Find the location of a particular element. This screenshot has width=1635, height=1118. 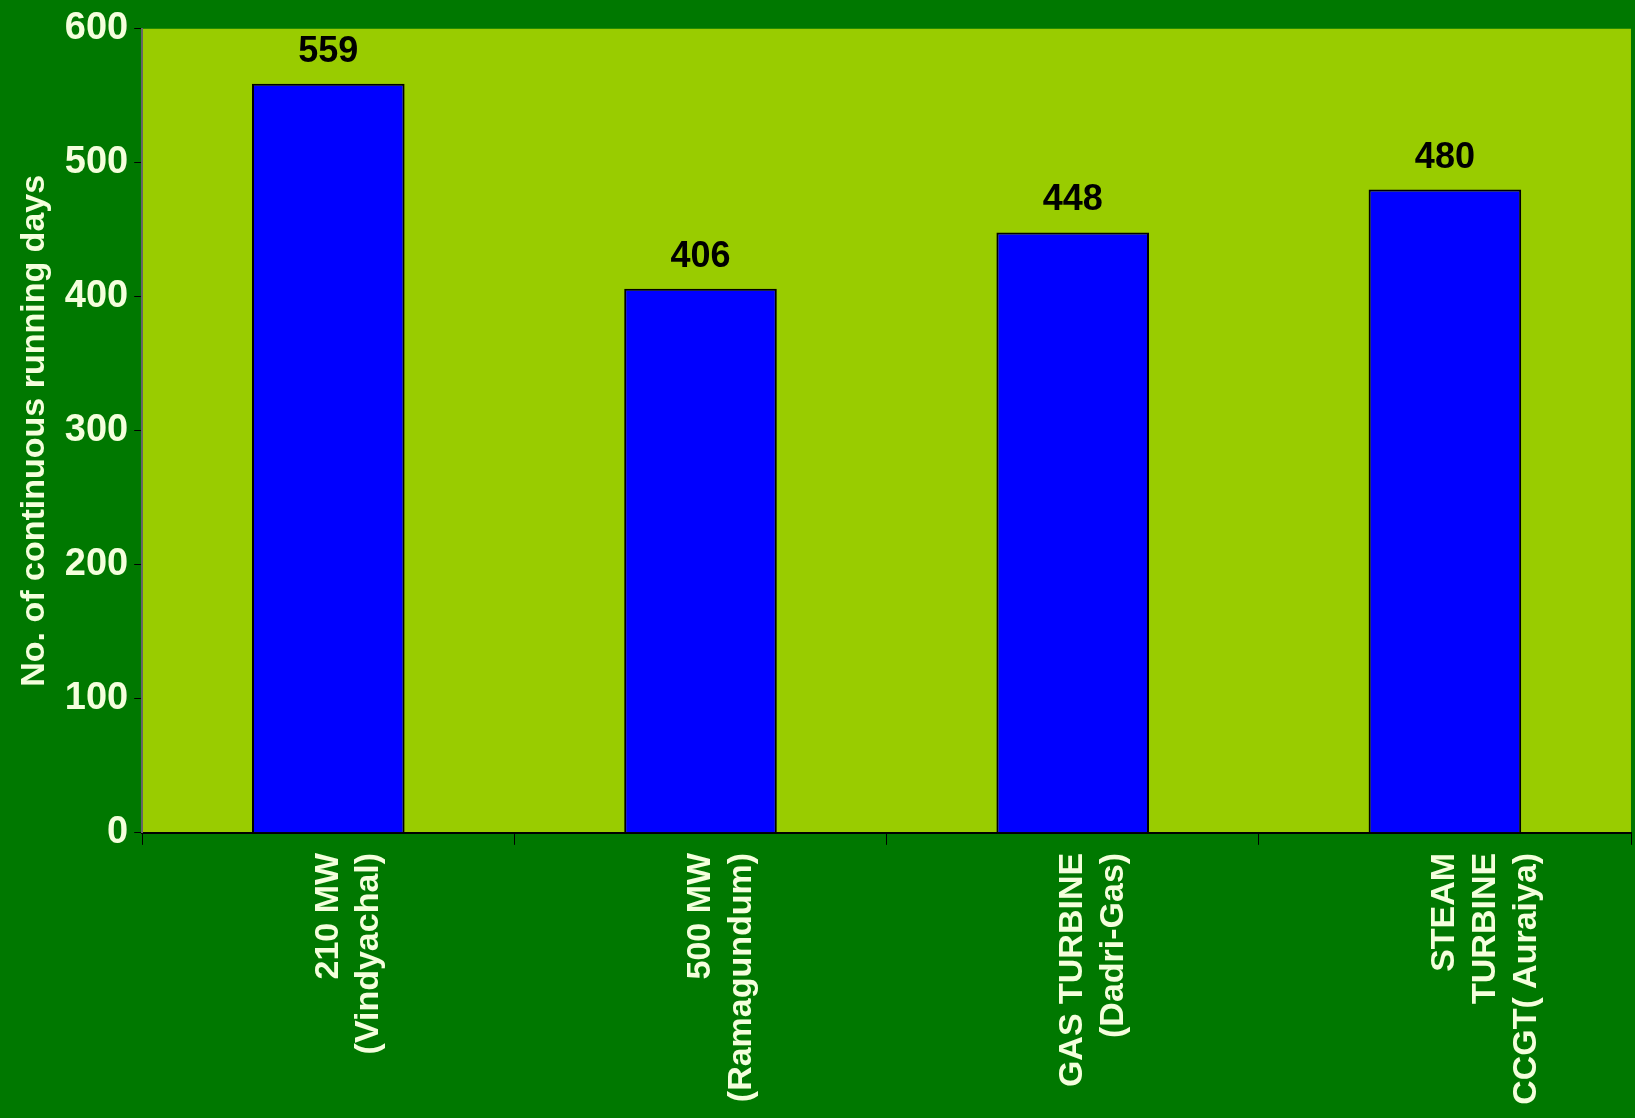

x-tick-label: 500 MW (Ramagundum) is located at coordinates (718, 977).